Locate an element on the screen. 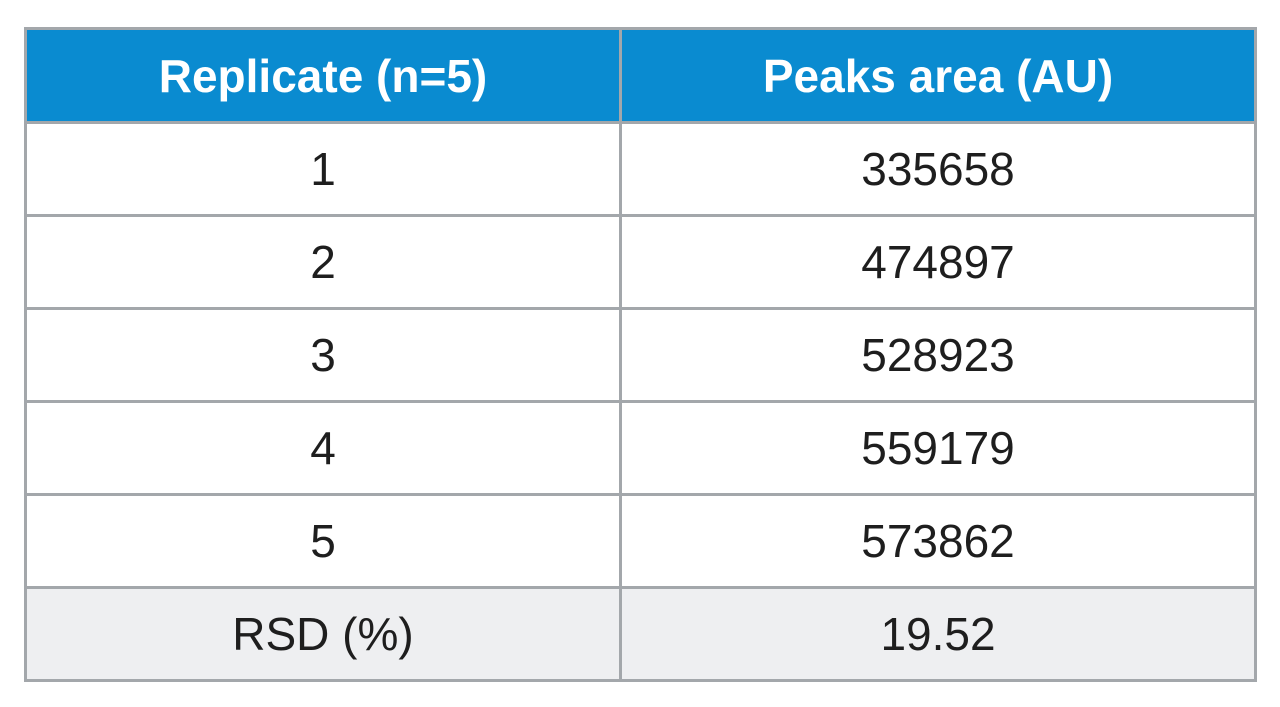 Image resolution: width=1280 pixels, height=707 pixels. table-row: 4 559179 is located at coordinates (640, 448).